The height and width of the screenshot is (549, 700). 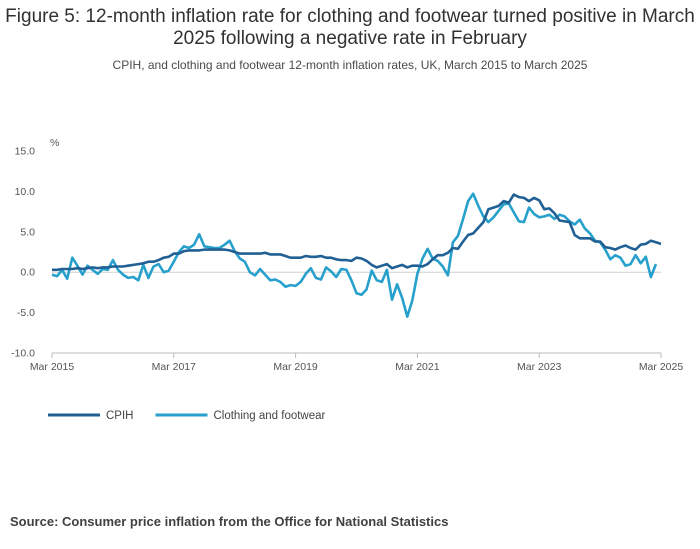 I want to click on x-tick-label: Mar 2023, so click(x=539, y=367).